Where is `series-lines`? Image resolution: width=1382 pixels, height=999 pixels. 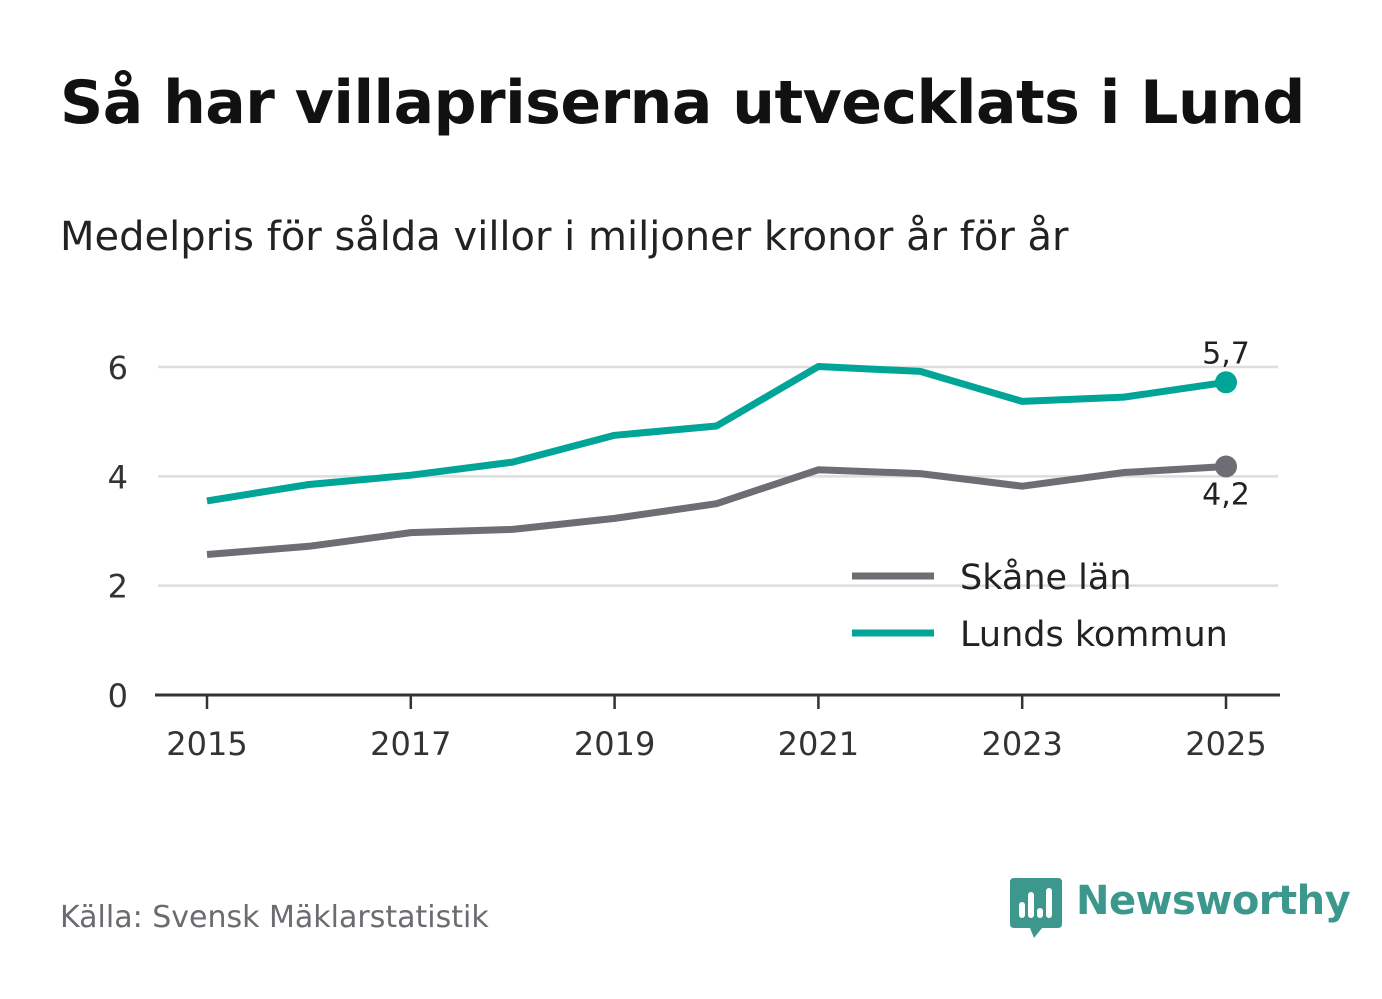
series-lines is located at coordinates (721, 460).